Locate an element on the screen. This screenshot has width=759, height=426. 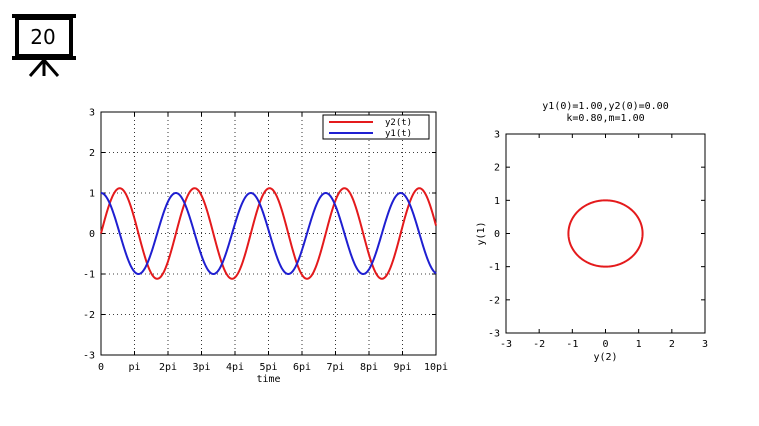
x-tick-label: 7pi is located at coordinates (335, 367).